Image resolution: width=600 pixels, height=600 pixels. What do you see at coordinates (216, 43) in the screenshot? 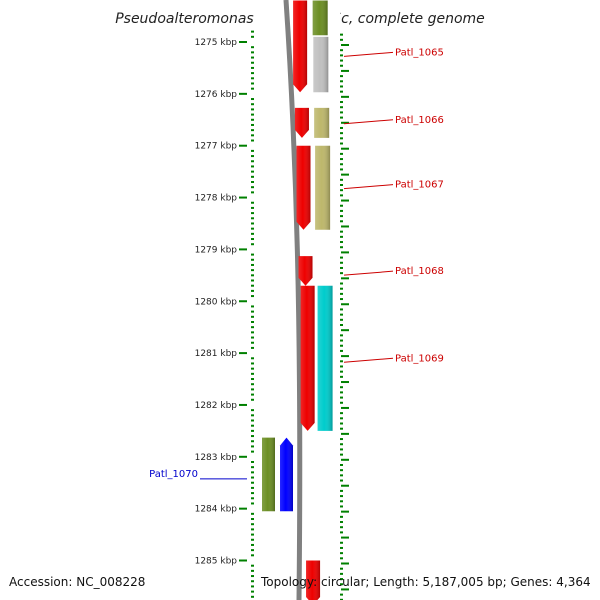
I see `axis-tick-label: 1275 kbp` at bounding box center [216, 43].